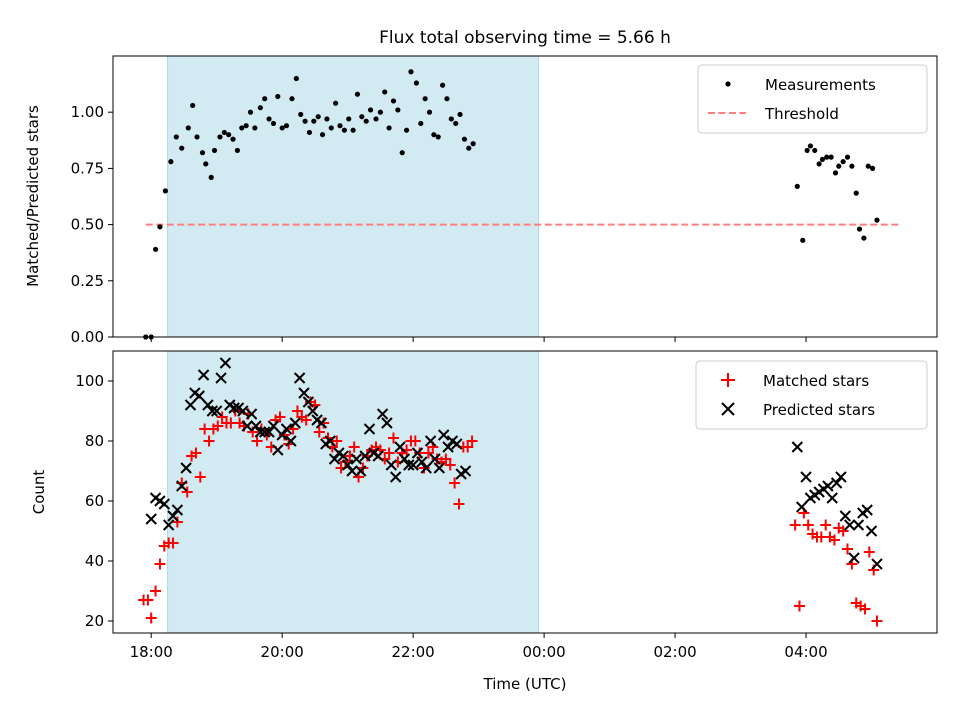  What do you see at coordinates (94, 441) in the screenshot?
I see `bottom-y-tick-label: 80` at bounding box center [94, 441].